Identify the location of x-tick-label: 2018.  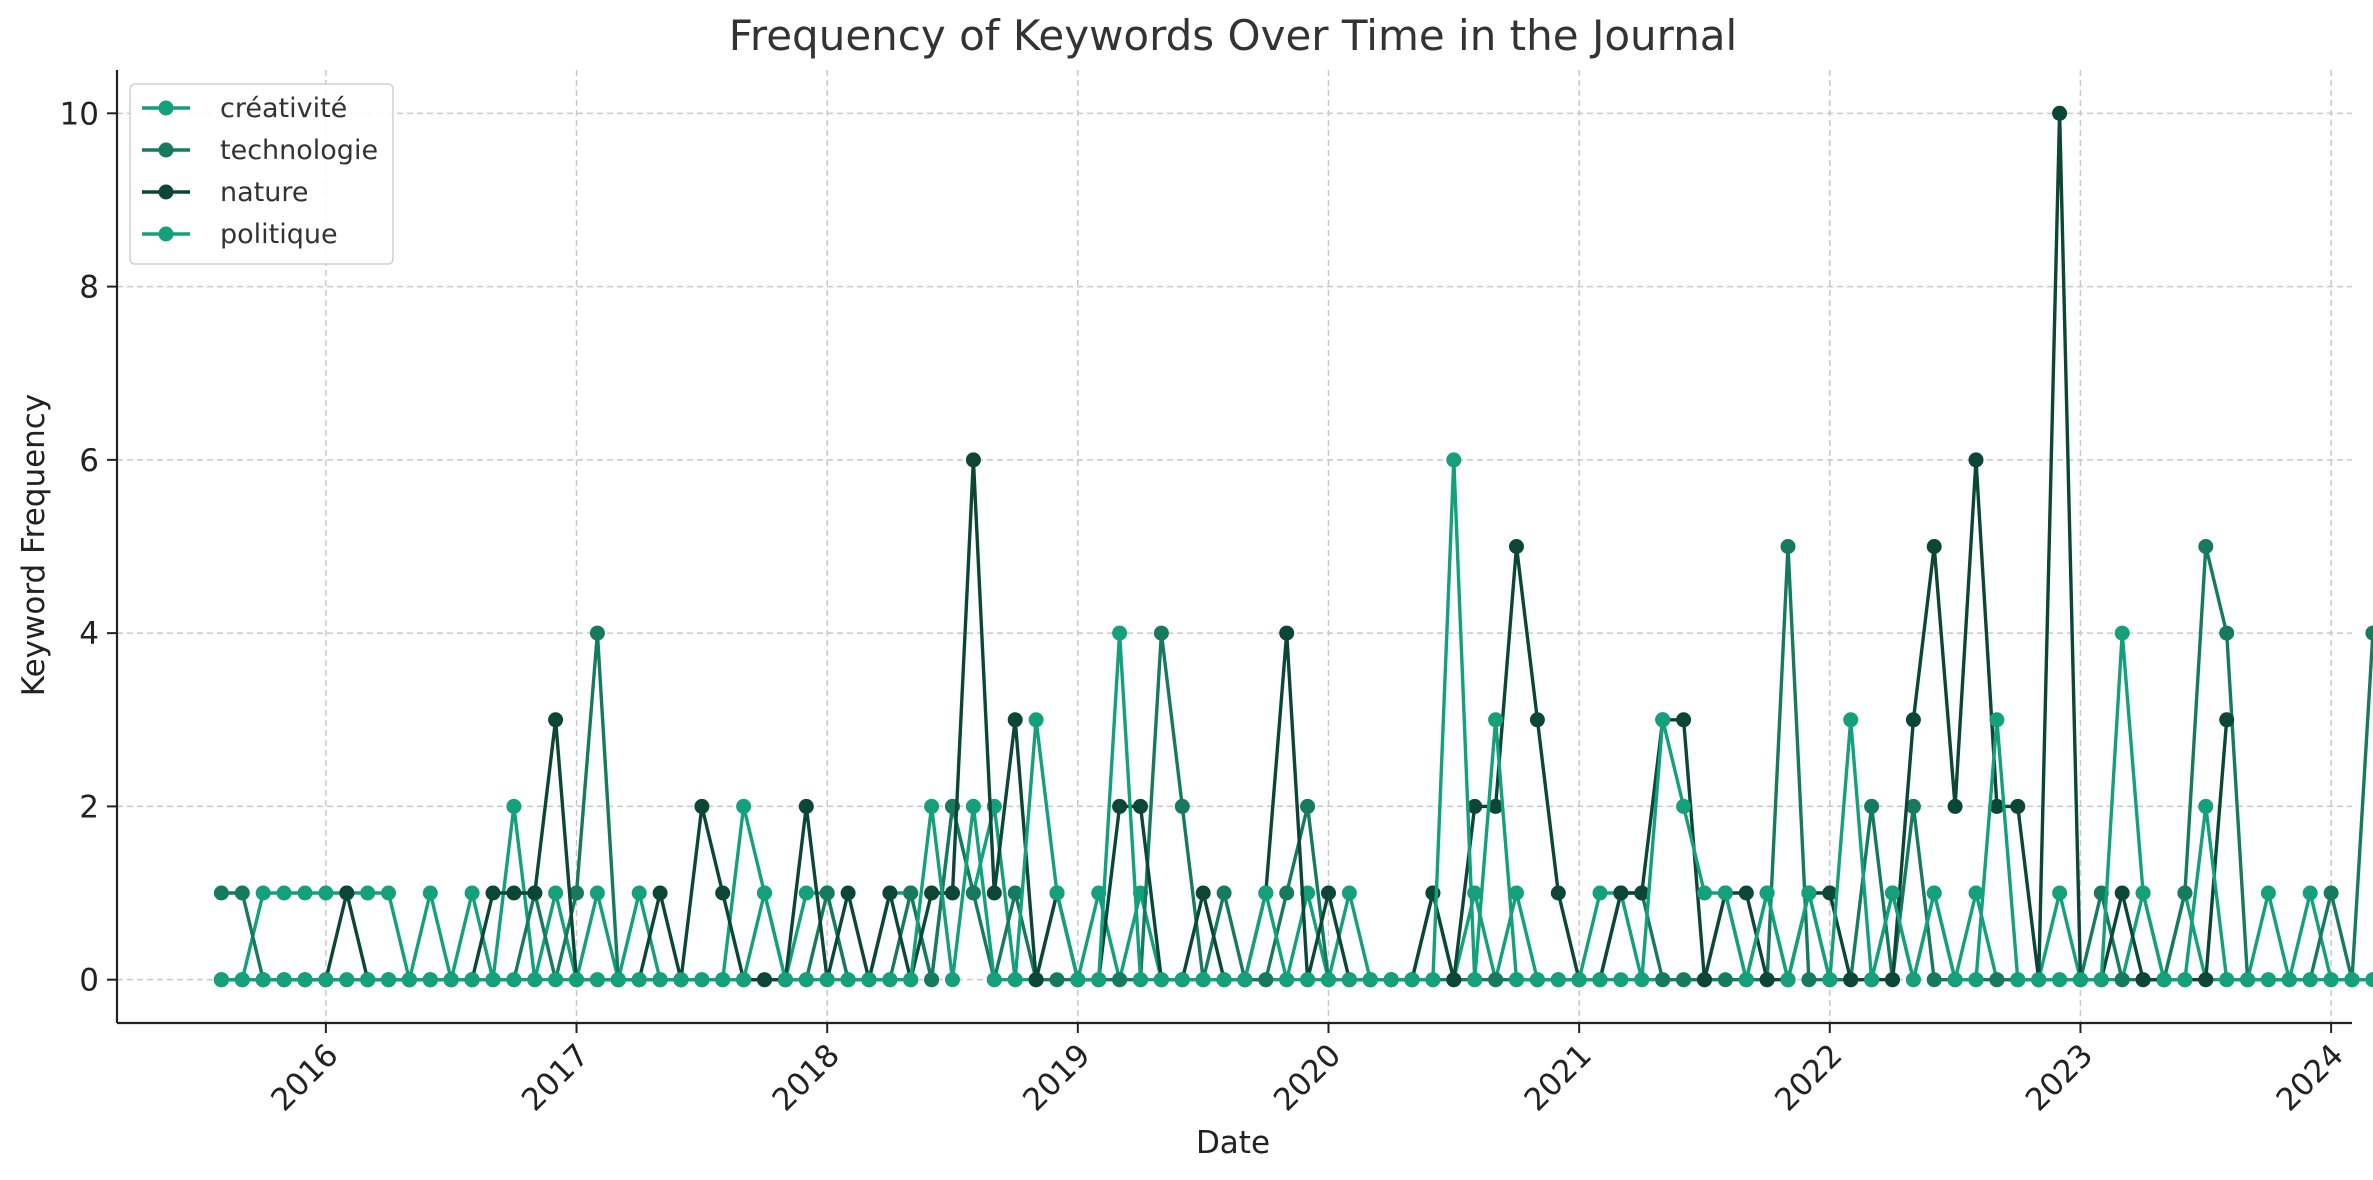
(806, 1077).